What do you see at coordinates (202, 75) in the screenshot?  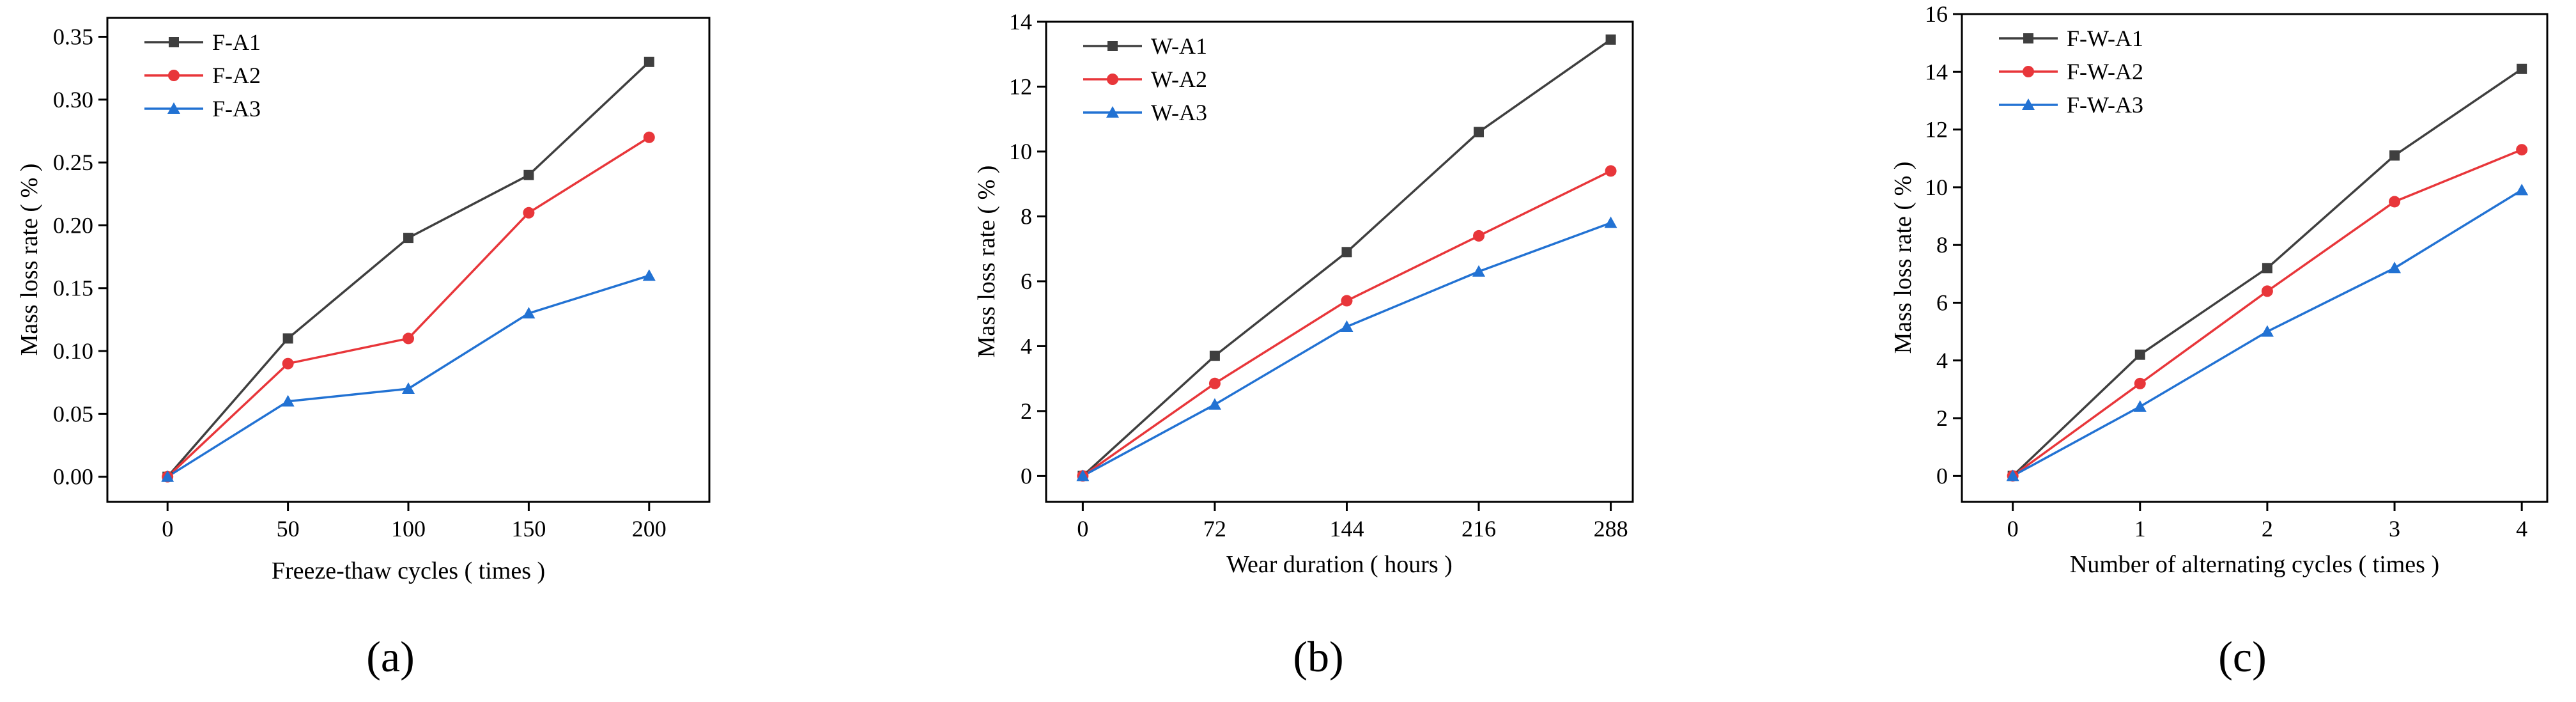 I see `panel-a-legend: F-A1 F-A2 F-A3` at bounding box center [202, 75].